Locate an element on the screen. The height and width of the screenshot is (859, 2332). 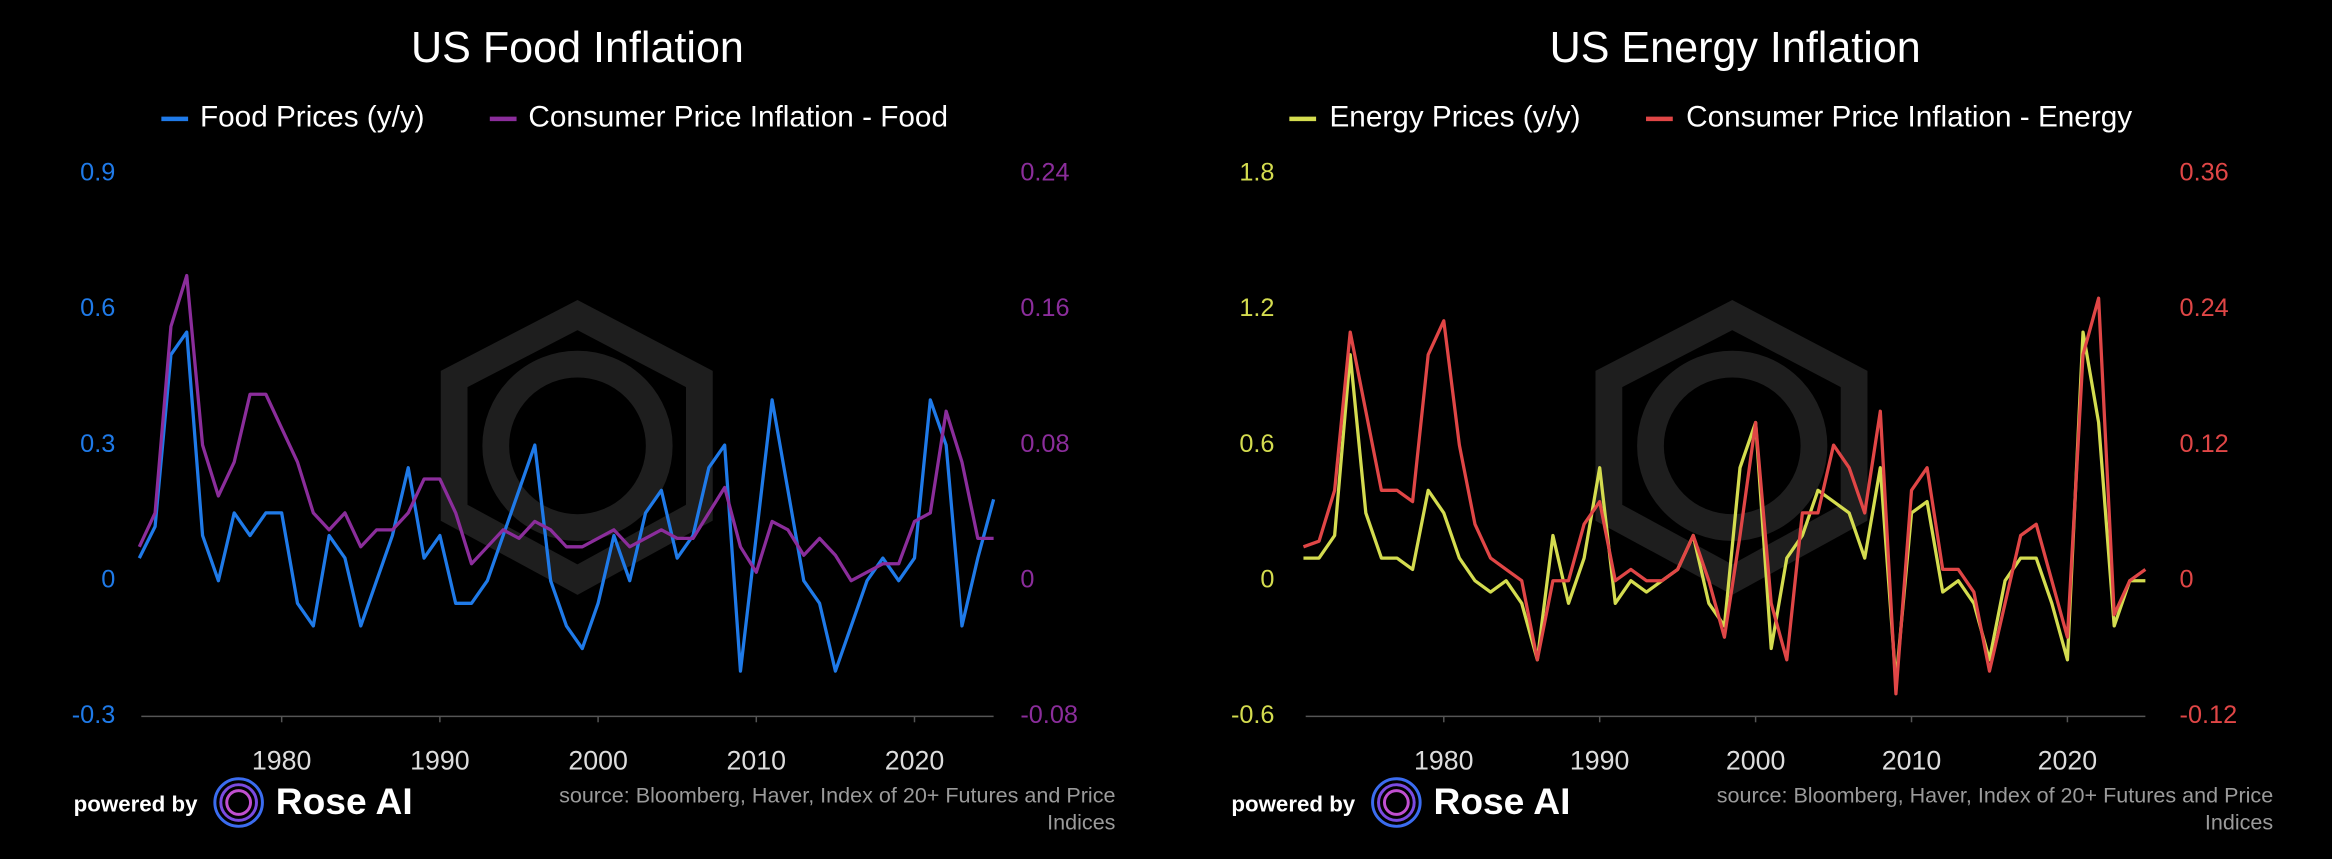
y2-tick-label: 0.16 is located at coordinates (1044, 308).